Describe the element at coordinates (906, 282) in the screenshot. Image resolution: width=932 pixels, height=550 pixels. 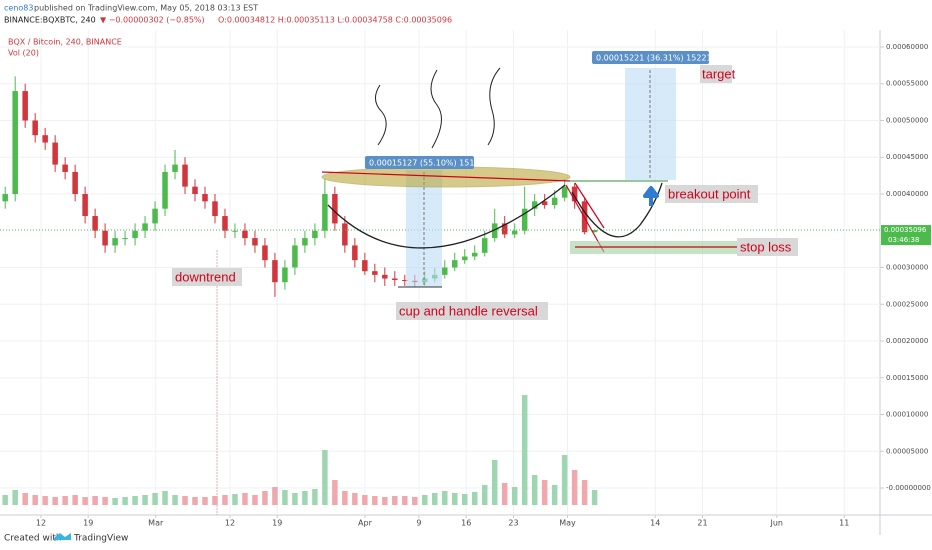
I see `price-axis-bg` at that location.